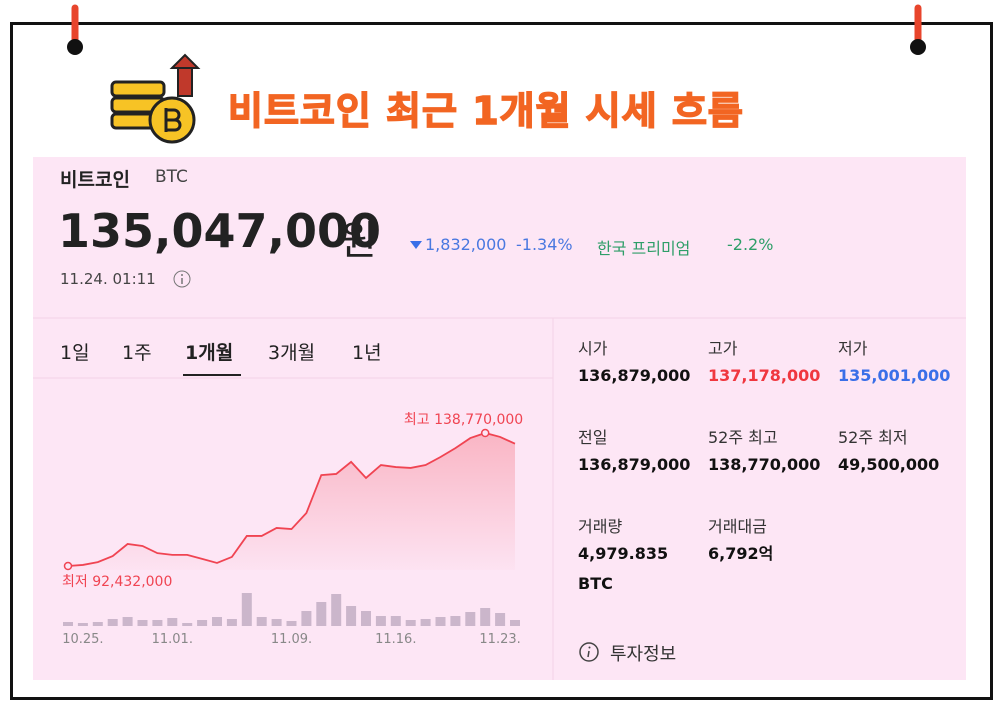 This screenshot has width=1001, height=711. Describe the element at coordinates (82, 639) in the screenshot. I see `x-tick-label: 10.25.` at that location.